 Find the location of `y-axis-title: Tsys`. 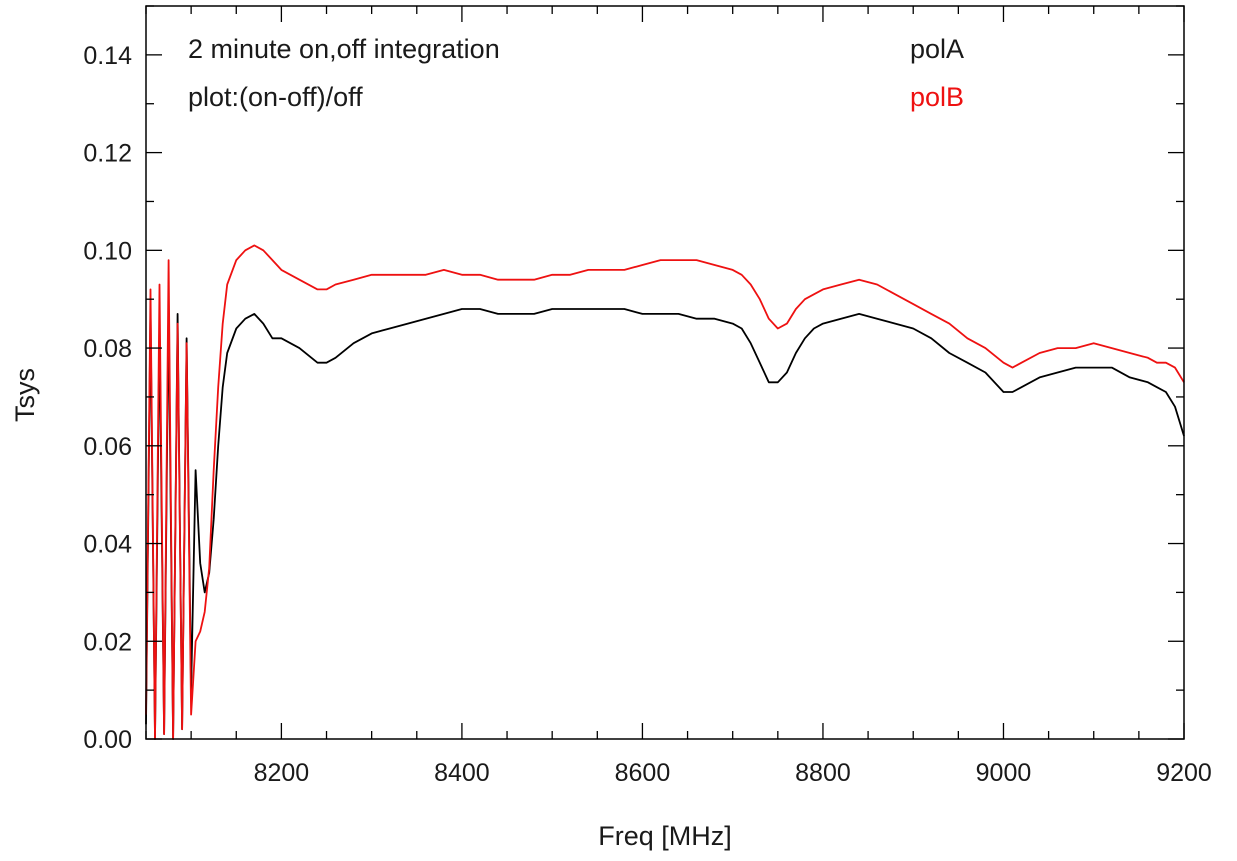

y-axis-title: Tsys is located at coordinates (25, 395).